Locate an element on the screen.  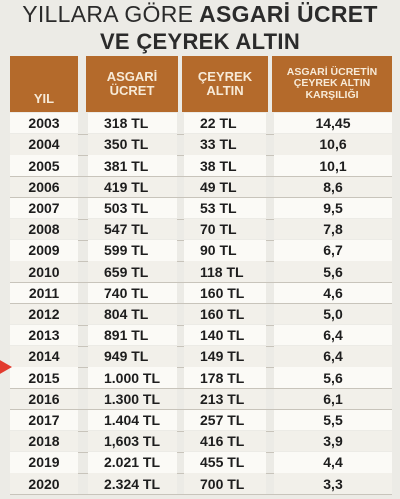
header-karsiligi: ASGARİ ÜCRETİN ÇEYREK ALTIN KARŞILIĞI is located at coordinates (332, 84).